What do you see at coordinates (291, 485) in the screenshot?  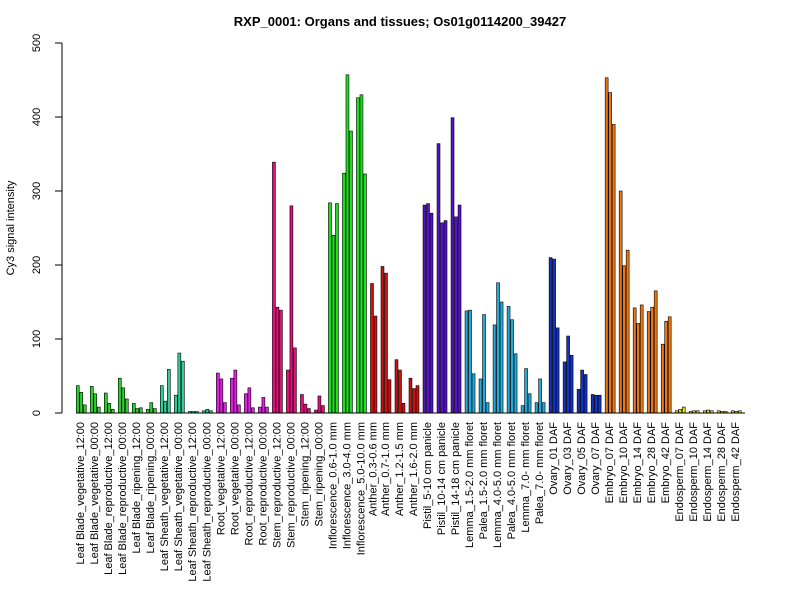 I see `x-tick-label: Stem_reproductive_00:00` at bounding box center [291, 485].